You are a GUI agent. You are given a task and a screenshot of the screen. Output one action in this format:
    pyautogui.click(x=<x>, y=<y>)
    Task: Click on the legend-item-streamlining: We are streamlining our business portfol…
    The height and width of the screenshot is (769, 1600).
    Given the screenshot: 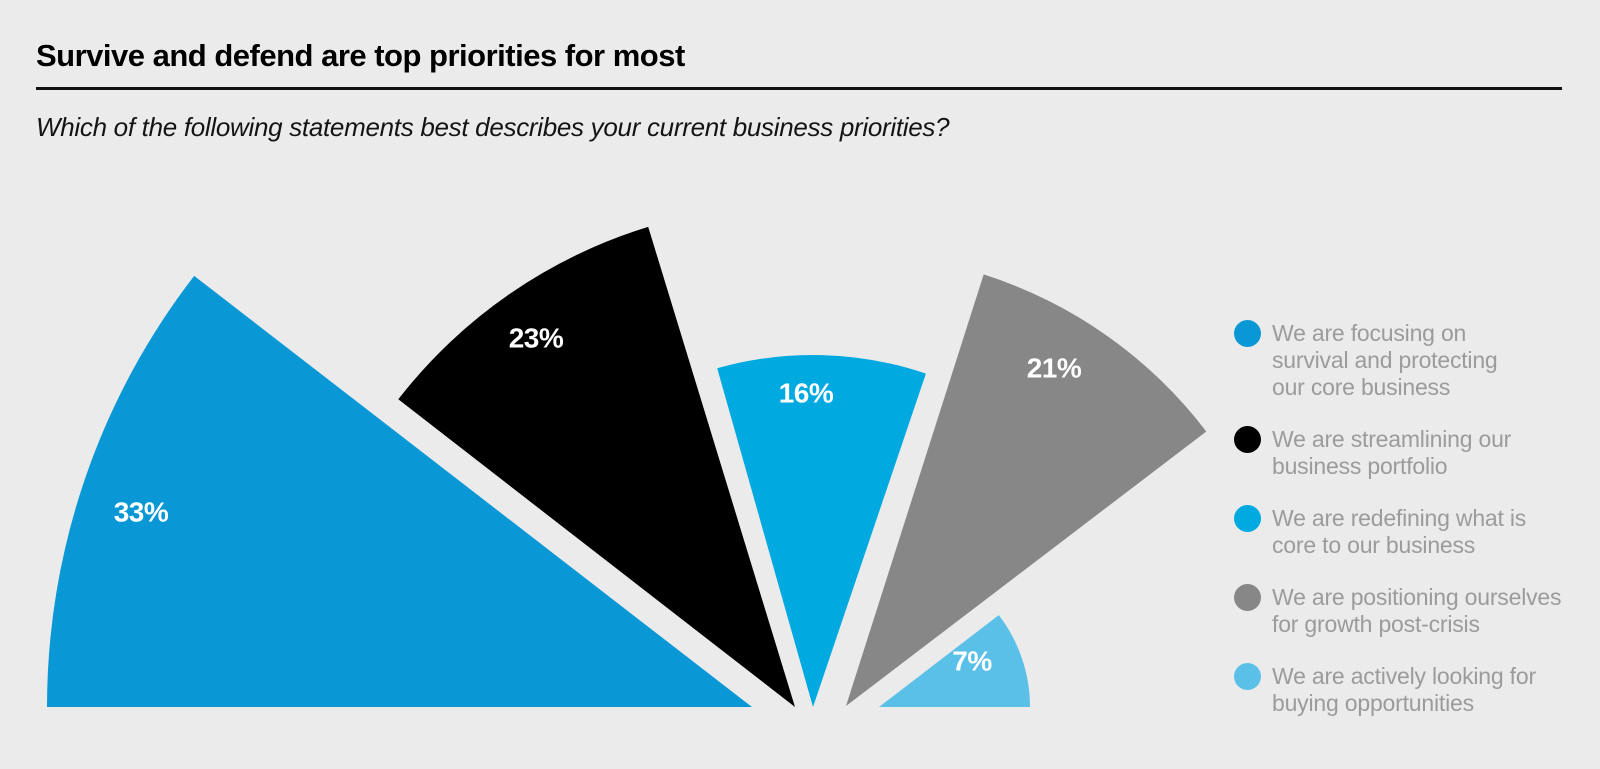 What is the action you would take?
    pyautogui.click(x=1399, y=453)
    